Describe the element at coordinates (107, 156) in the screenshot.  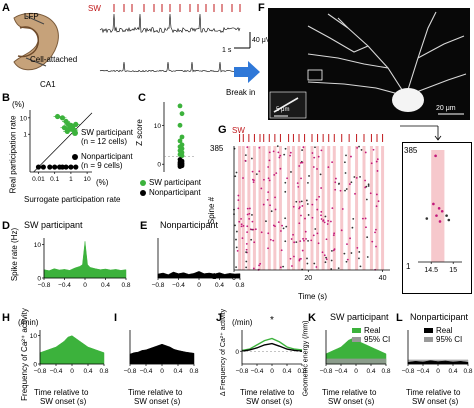
I see `b-legend-nonparticipant-text: Nonparticipant` at that location.